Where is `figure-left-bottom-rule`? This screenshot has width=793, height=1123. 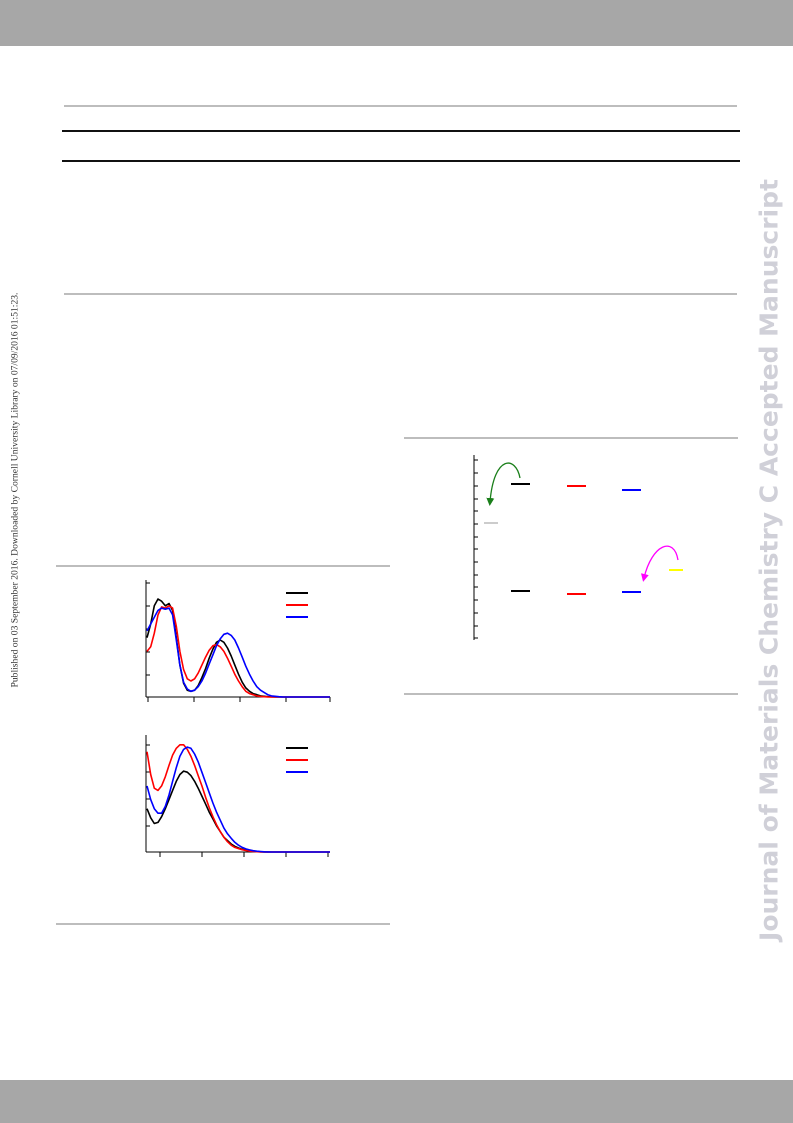 figure-left-bottom-rule is located at coordinates (223, 924).